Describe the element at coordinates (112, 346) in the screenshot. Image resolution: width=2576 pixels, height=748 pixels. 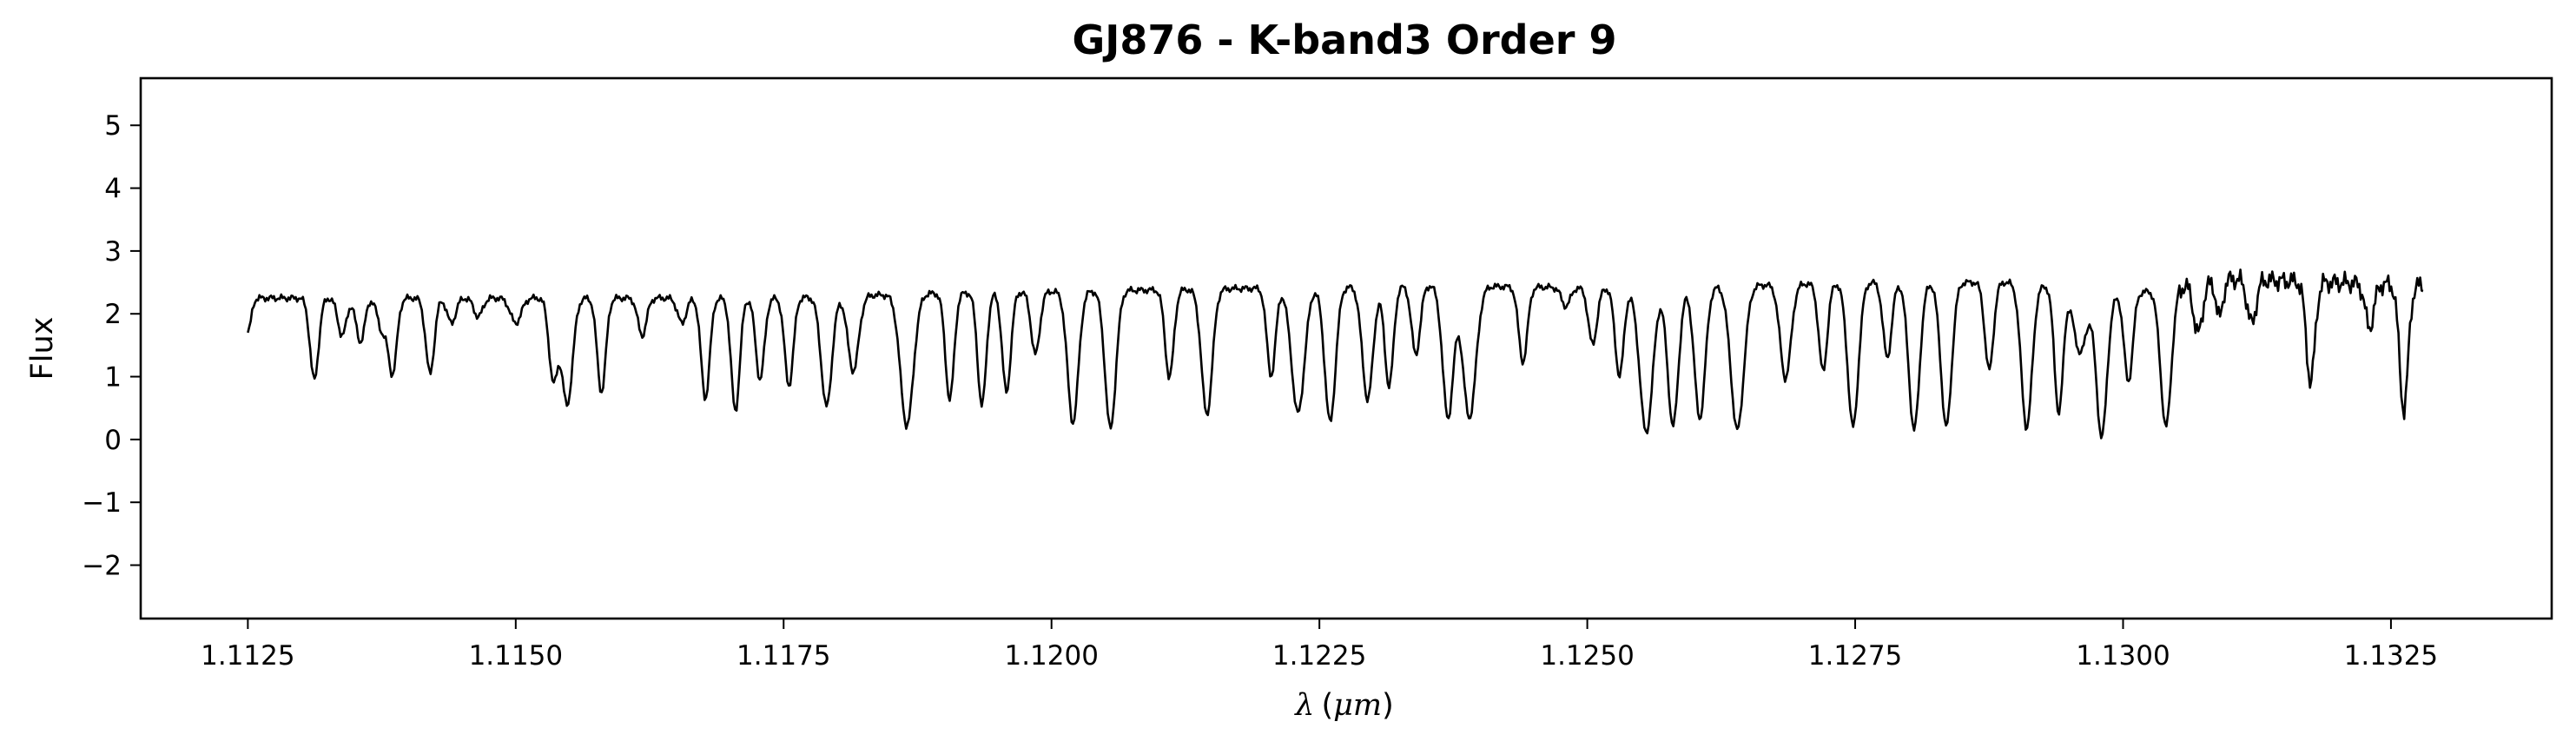
I see `y-axis-ticks: −2 −1 0 1 2 3 4 5` at that location.